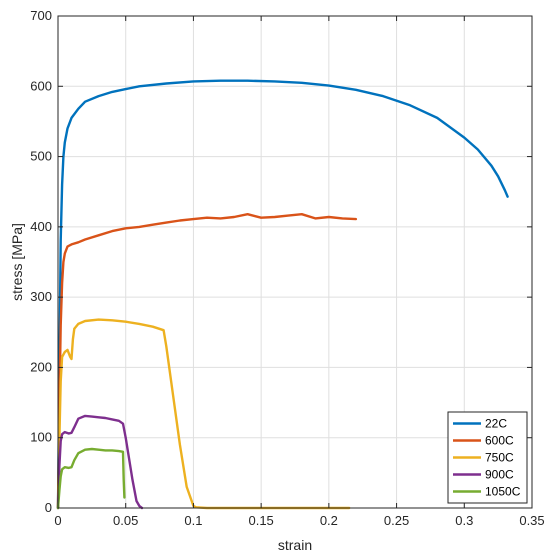 This screenshot has height=560, width=550. What do you see at coordinates (41, 226) in the screenshot?
I see `y-tick-label: 400` at bounding box center [41, 226].